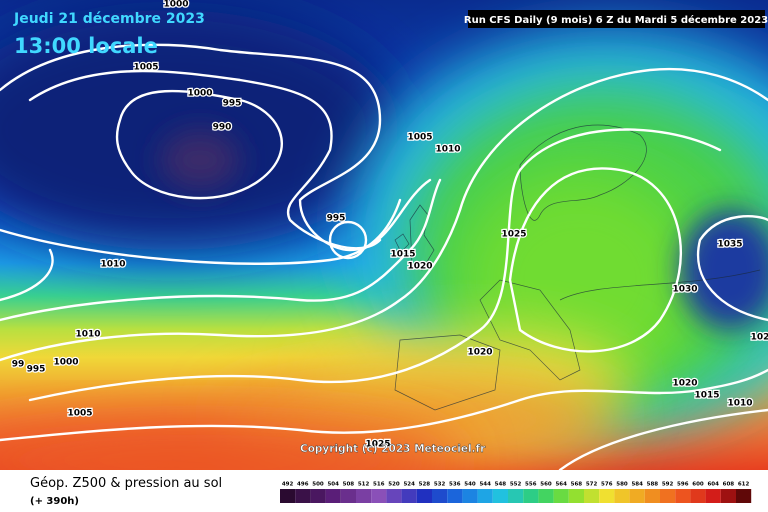 This screenshot has width=768, height=512. I want to click on colorbar-label: 528, so click(425, 485).